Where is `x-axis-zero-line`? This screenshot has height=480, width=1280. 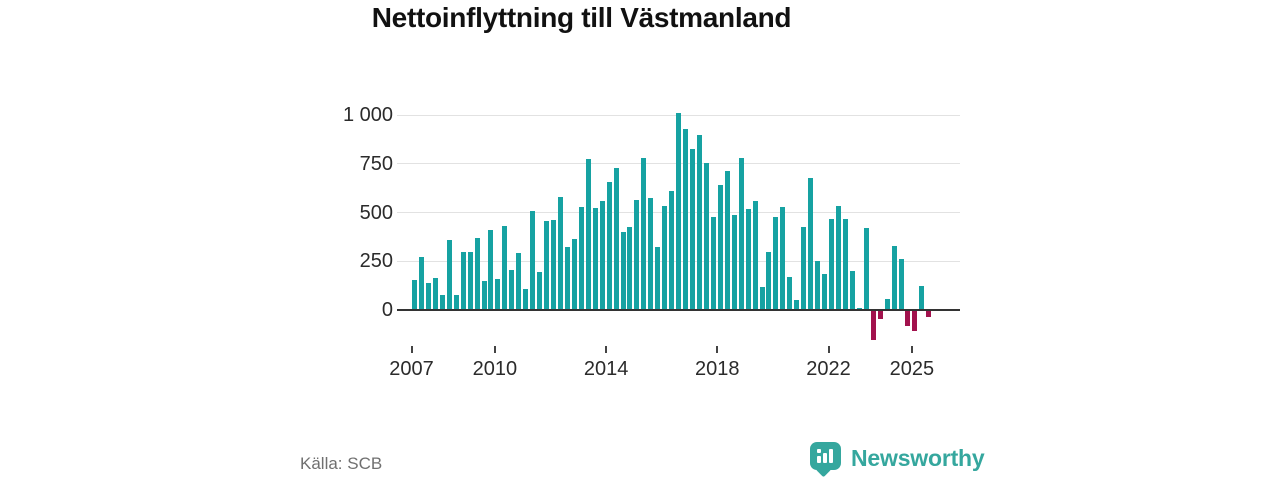
x-axis-zero-line is located at coordinates (678, 310).